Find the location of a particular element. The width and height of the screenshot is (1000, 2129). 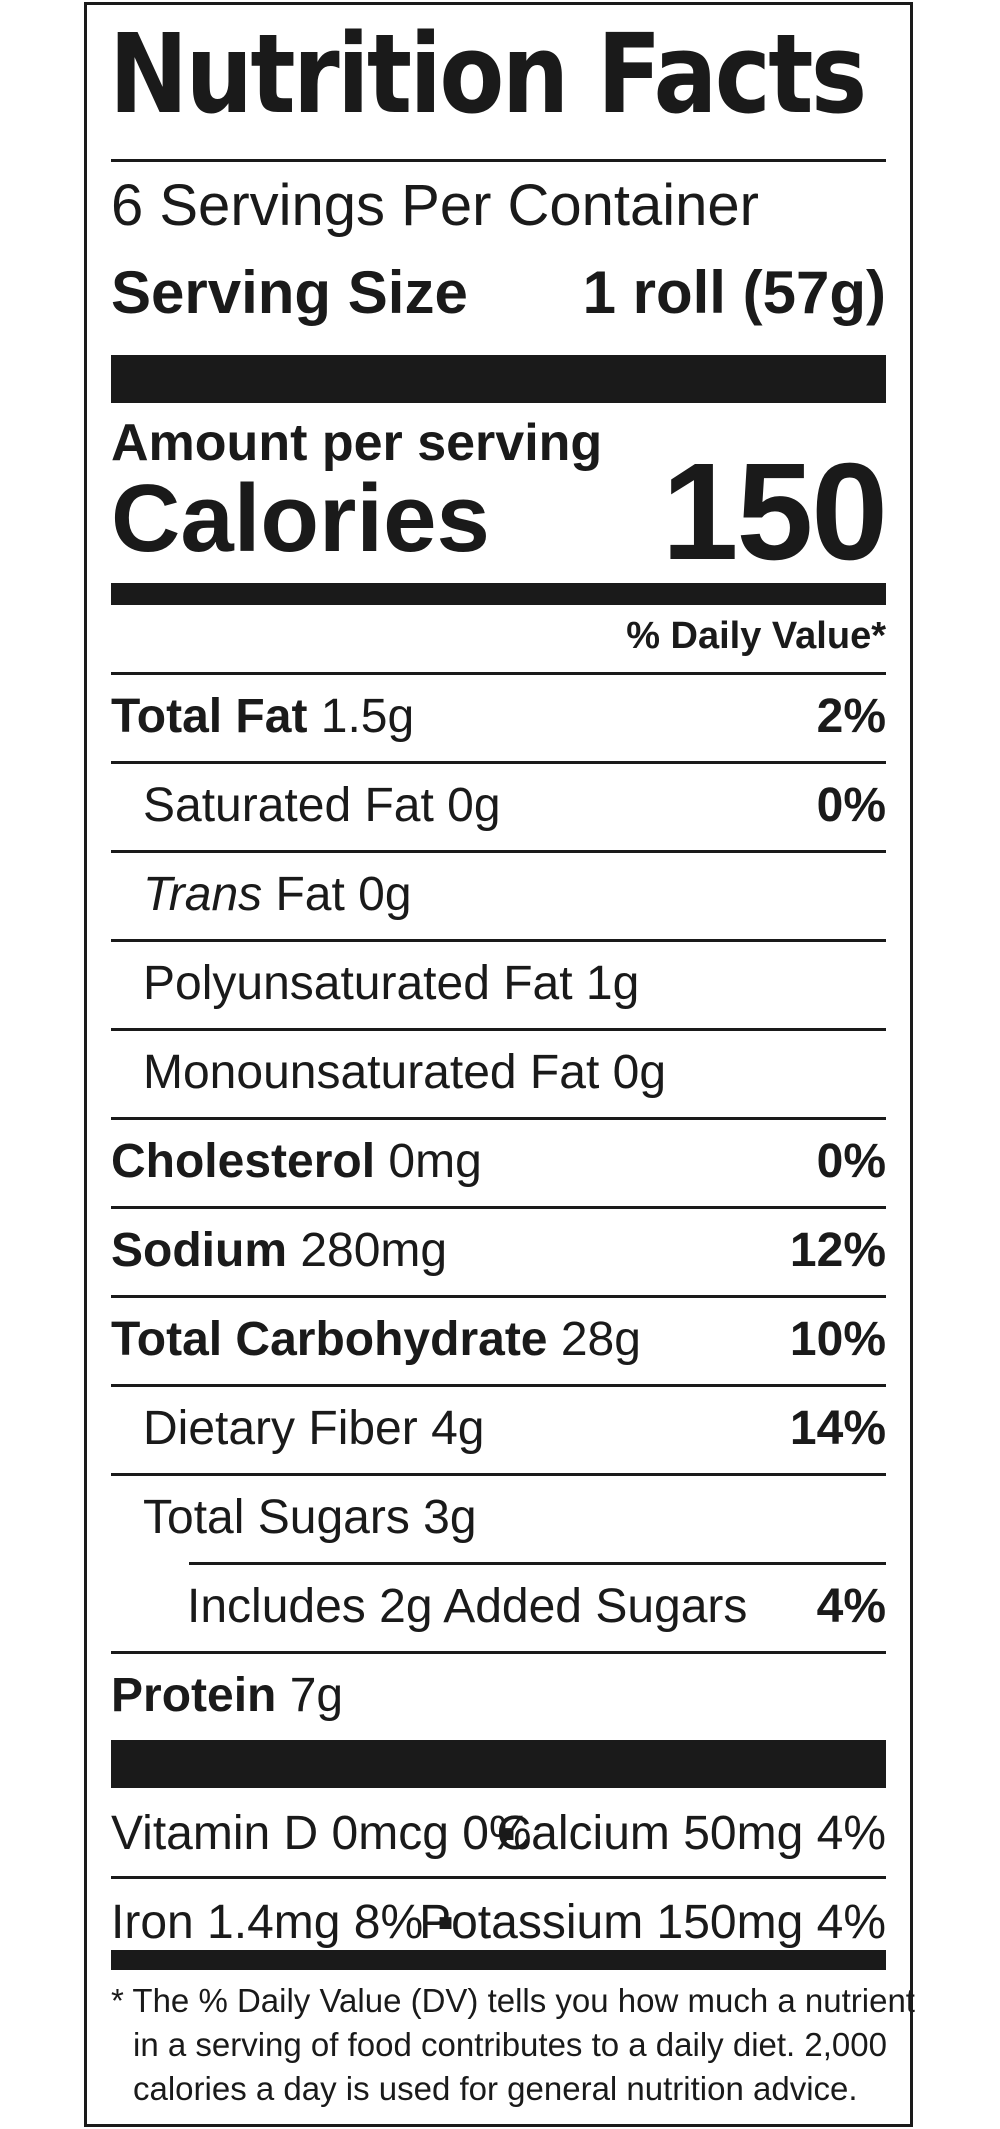

nutrient-row-saturated-fat: Saturated Fat 0g 0% is located at coordinates (498, 807).